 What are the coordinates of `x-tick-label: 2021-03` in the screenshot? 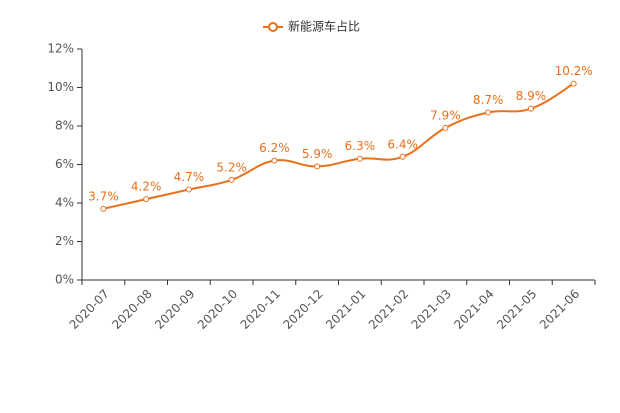 It's located at (431, 309).